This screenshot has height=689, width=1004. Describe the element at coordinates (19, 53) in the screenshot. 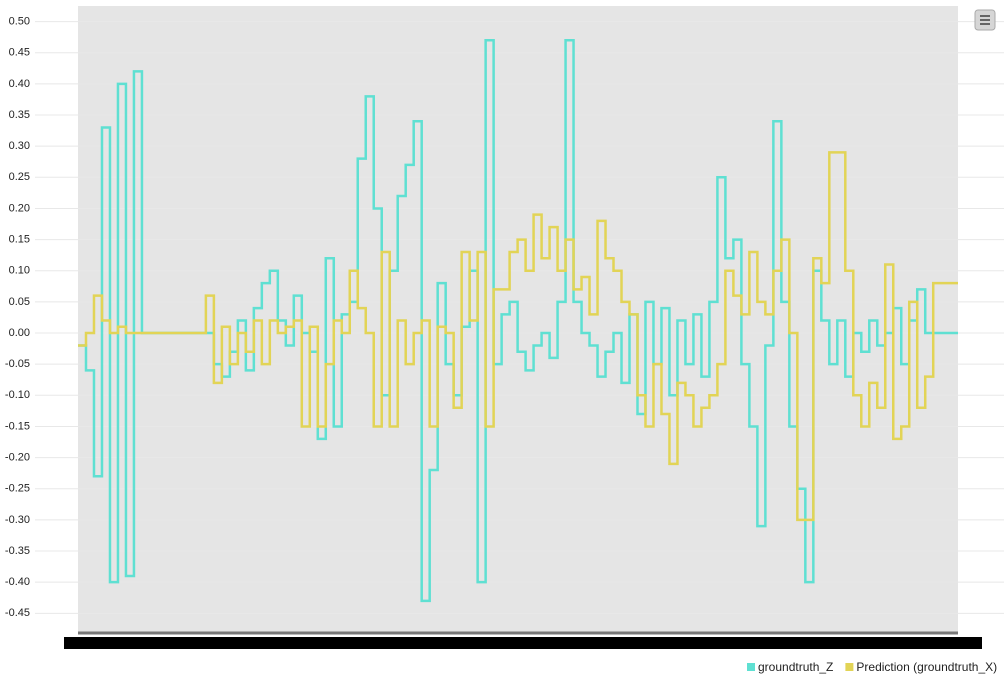

I see `y-tick-label: 0.45` at that location.